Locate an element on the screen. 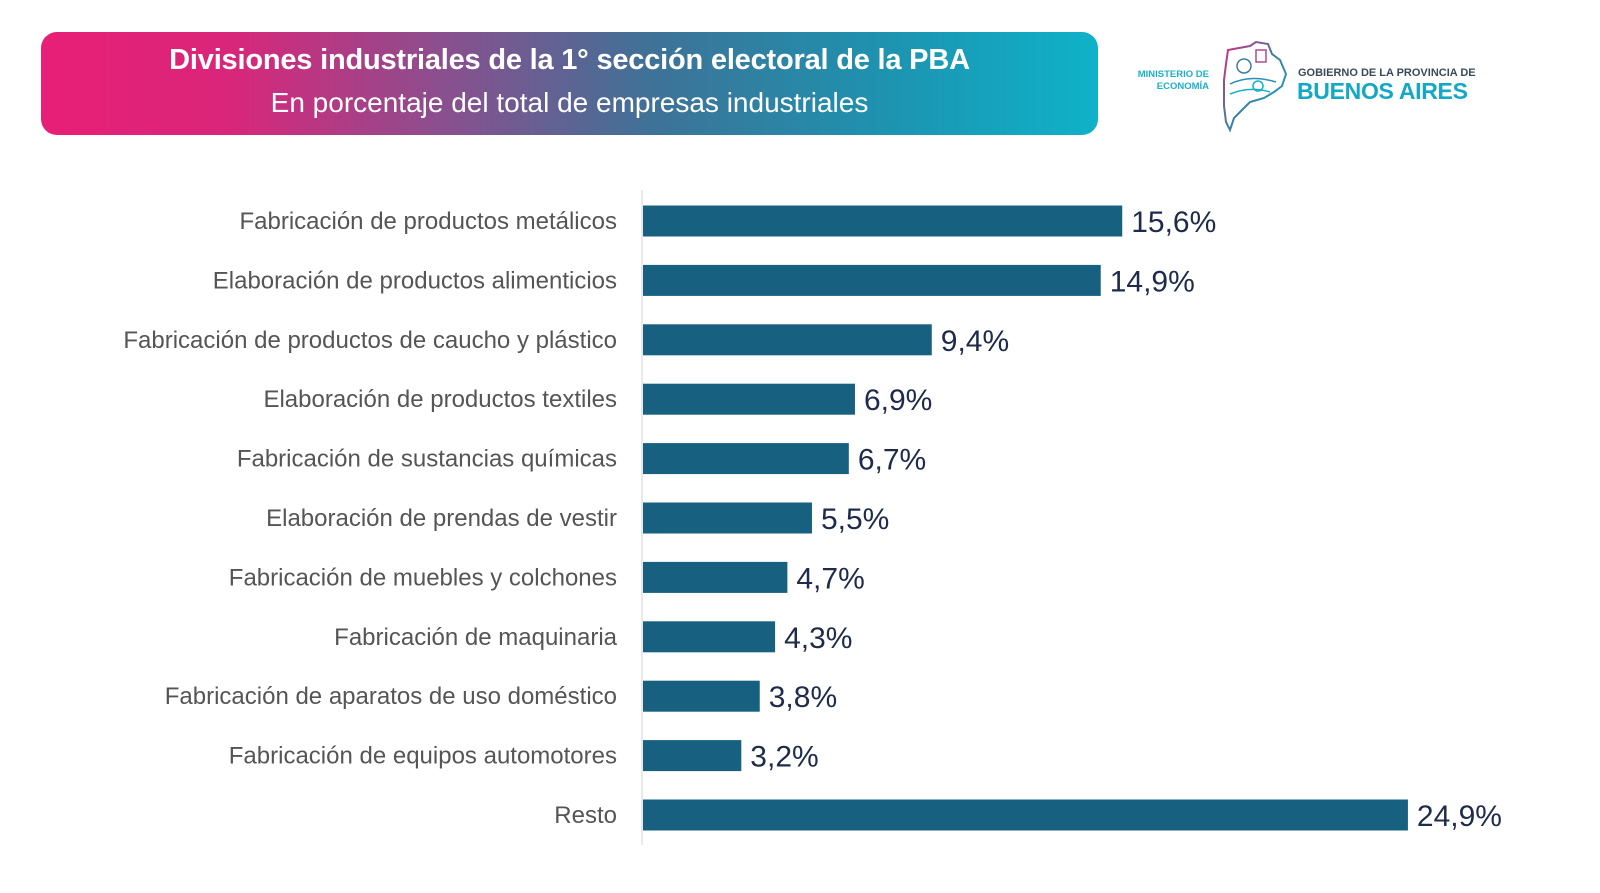 Image resolution: width=1600 pixels, height=893 pixels. data-label: 5,5% is located at coordinates (855, 519).